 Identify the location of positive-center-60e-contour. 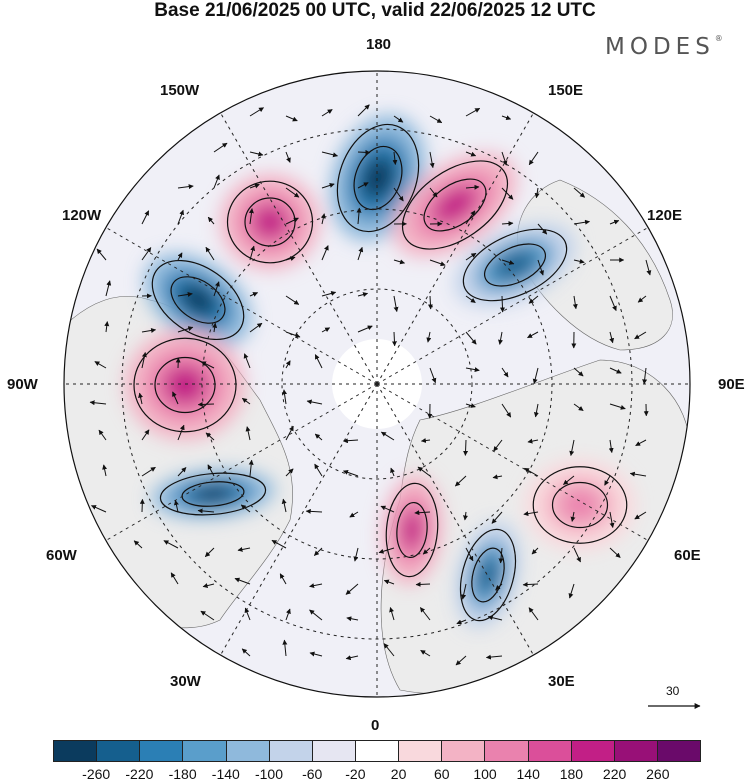
(580, 505).